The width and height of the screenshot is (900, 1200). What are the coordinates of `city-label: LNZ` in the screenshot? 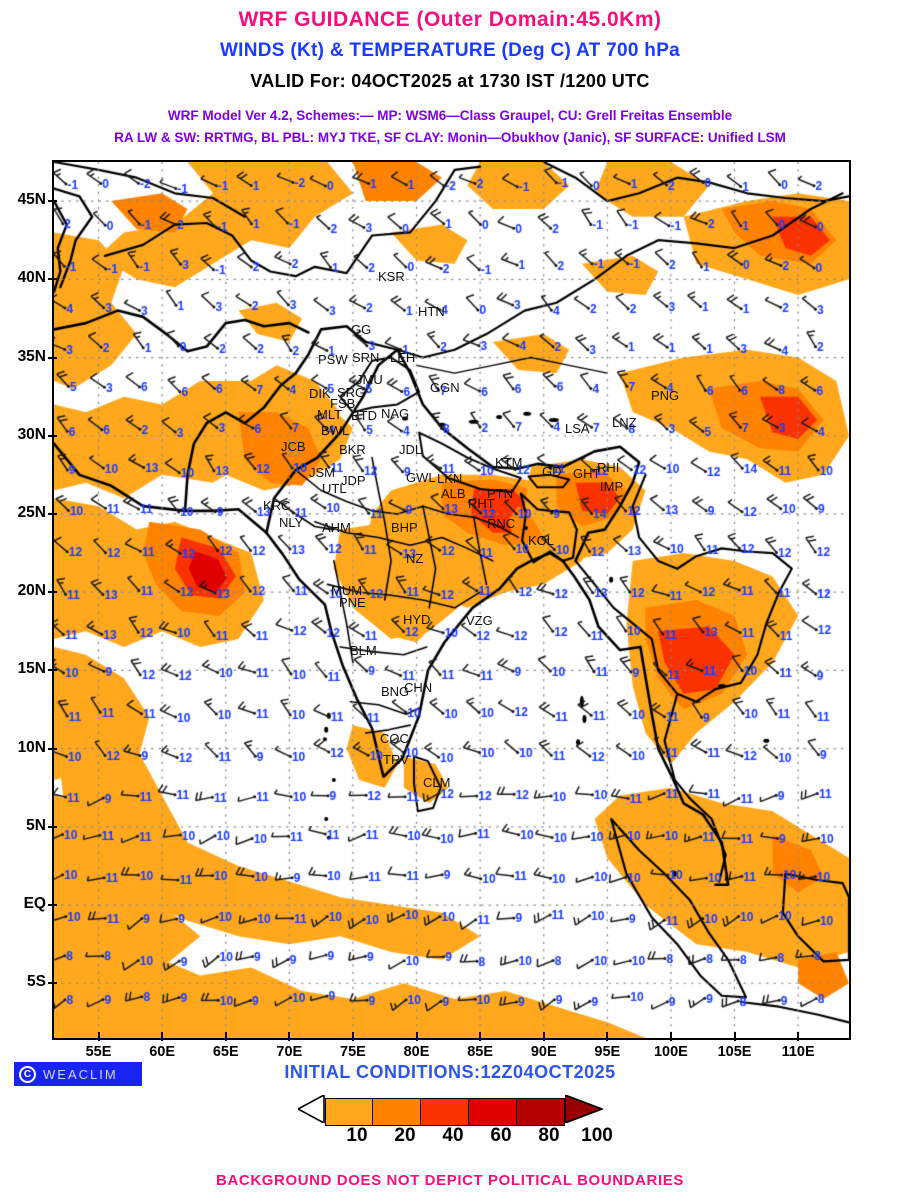 It's located at (624, 422).